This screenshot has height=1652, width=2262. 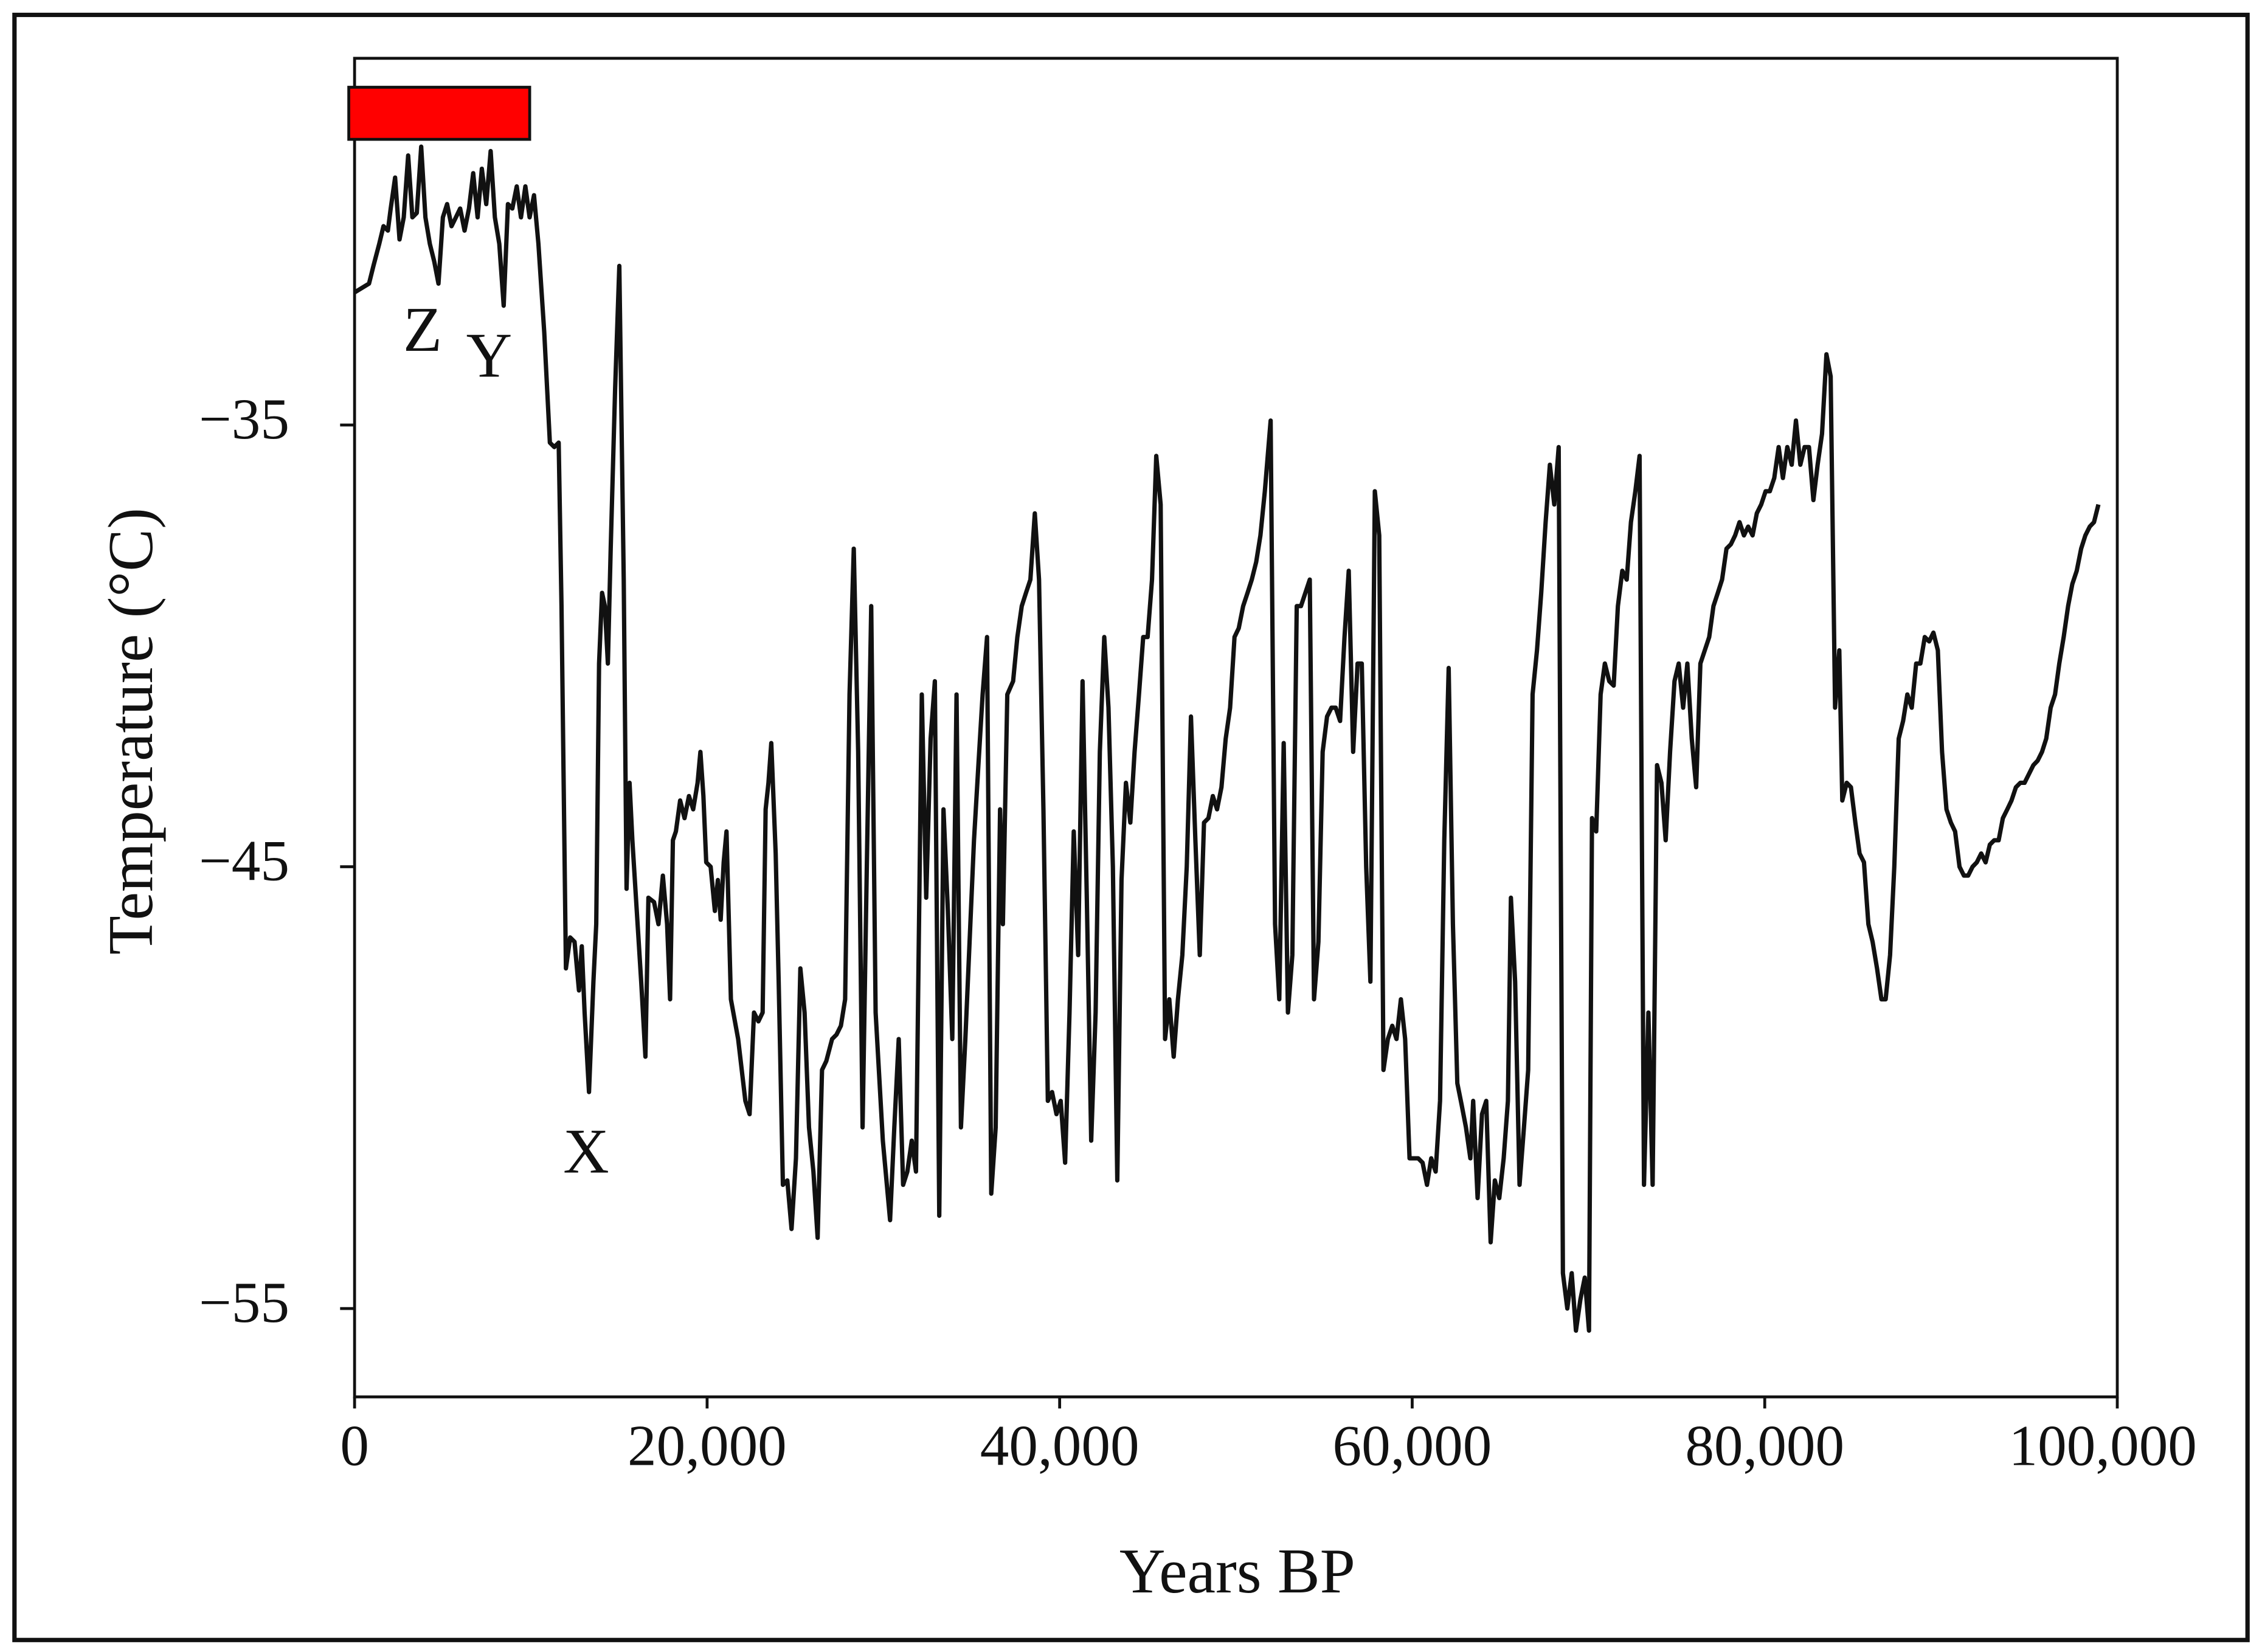 What do you see at coordinates (439, 113) in the screenshot?
I see `holocene-bar` at bounding box center [439, 113].